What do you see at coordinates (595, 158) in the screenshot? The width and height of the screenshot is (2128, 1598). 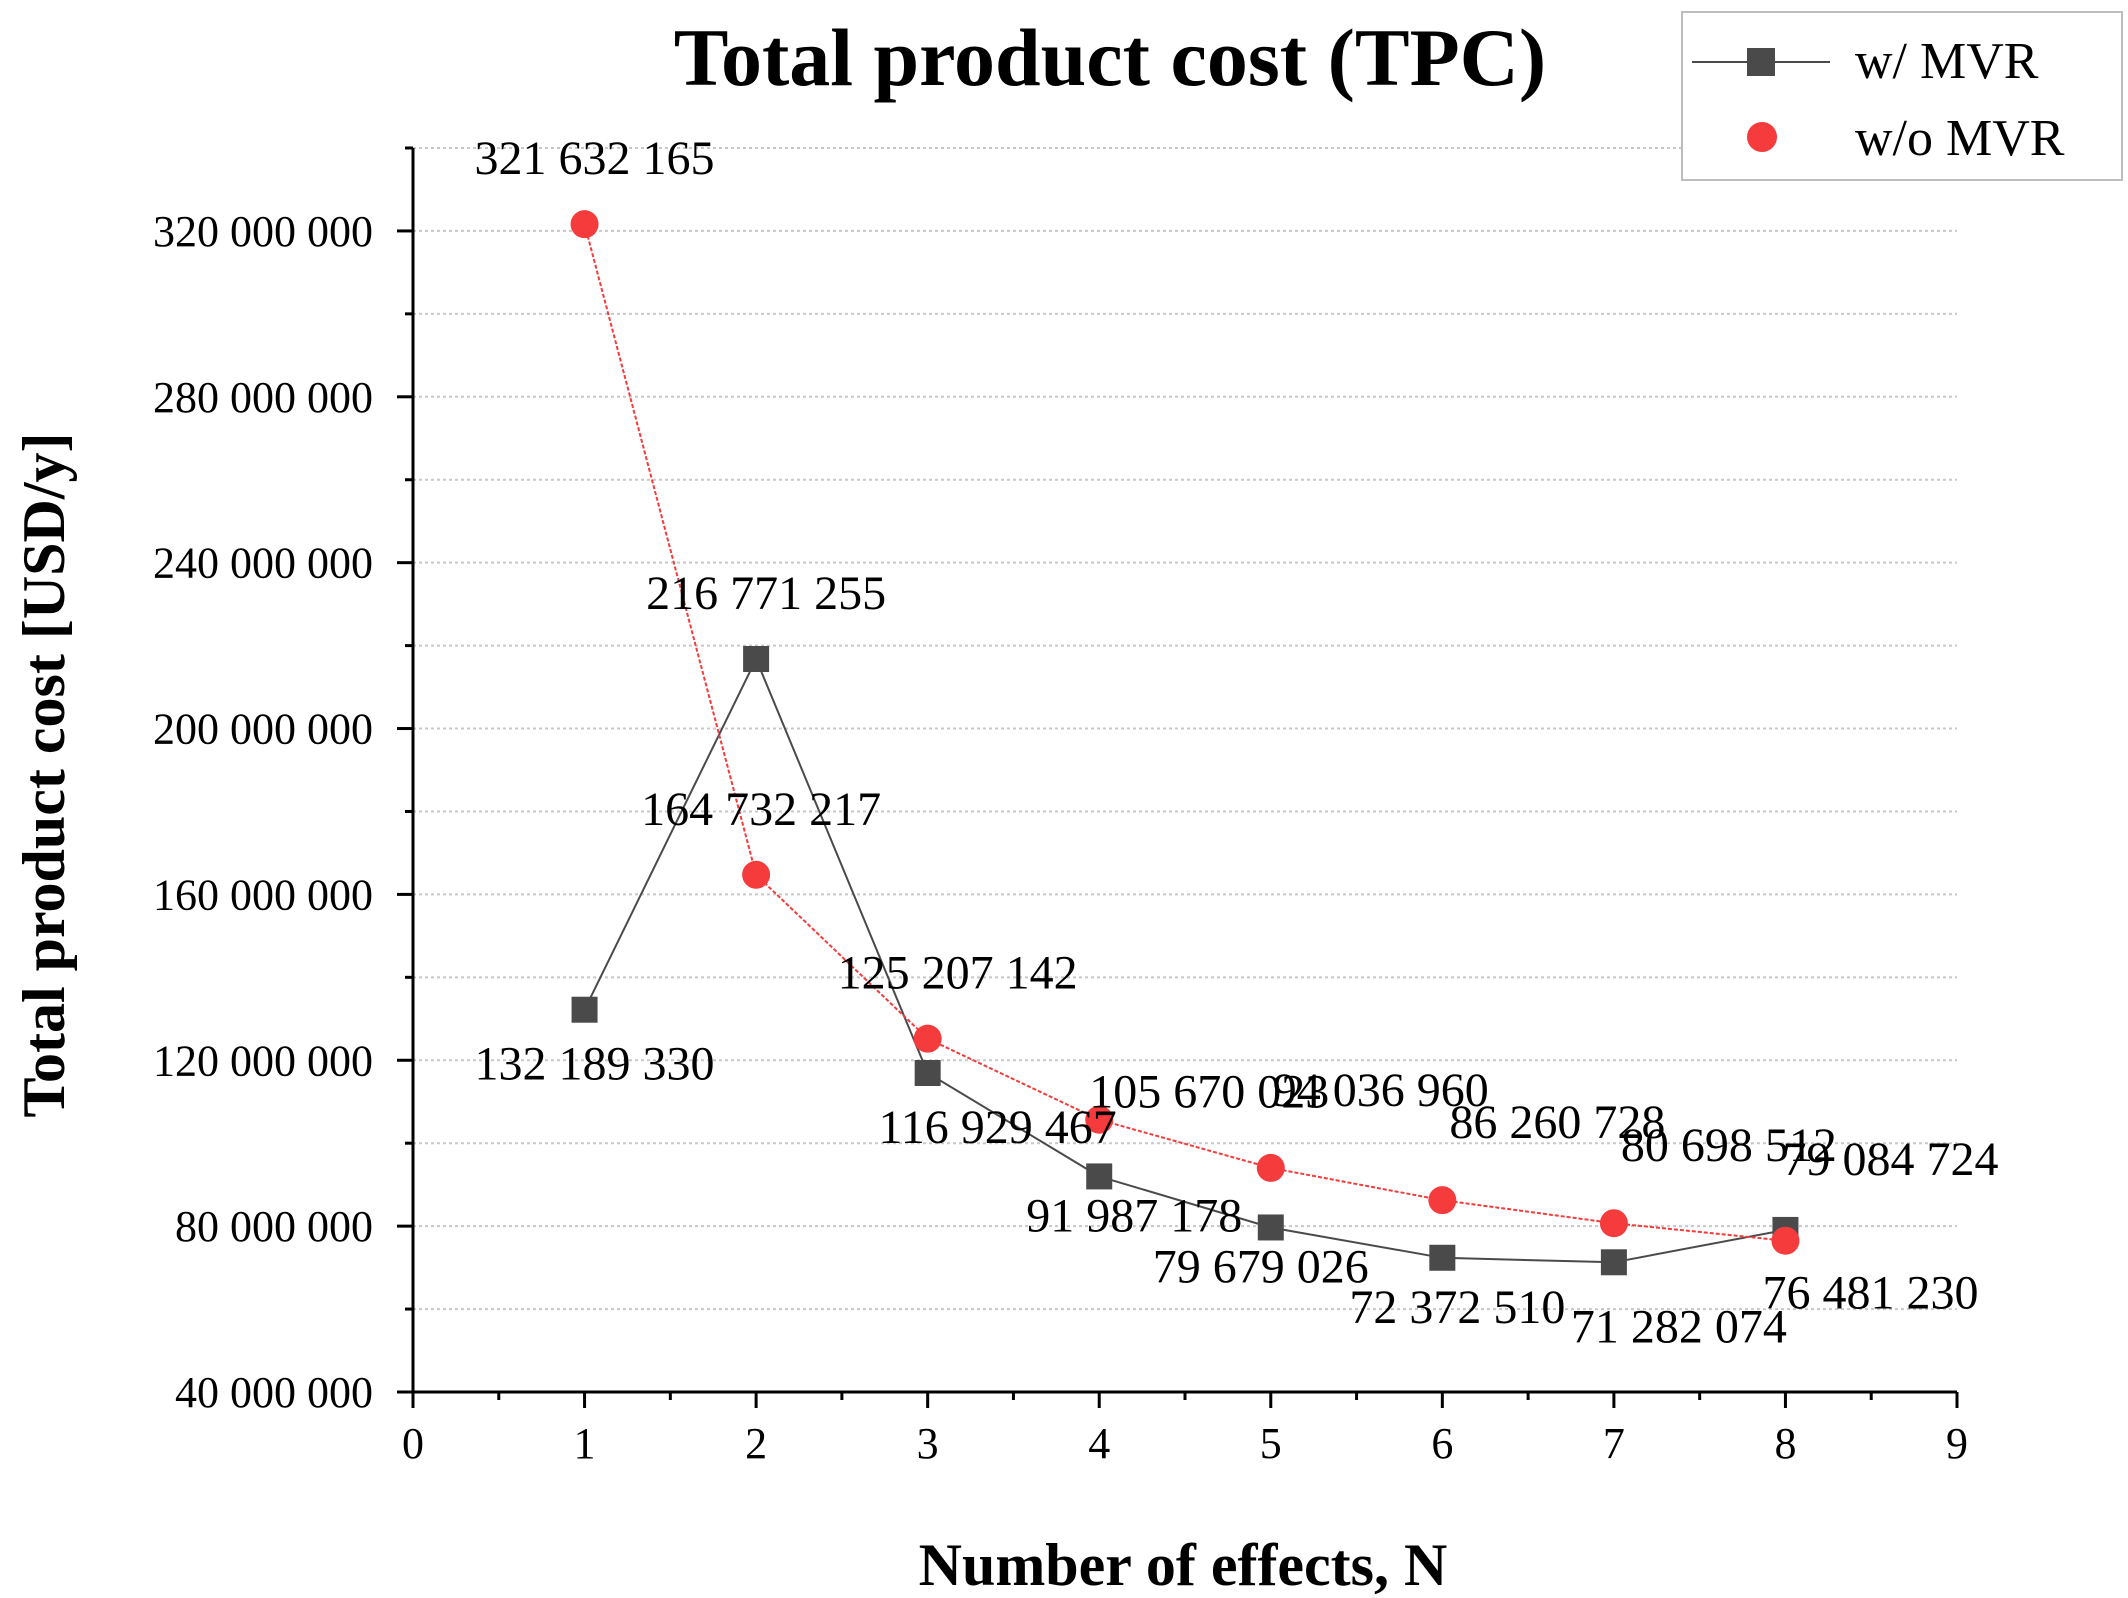 I see `data-label: 321 632 165` at bounding box center [595, 158].